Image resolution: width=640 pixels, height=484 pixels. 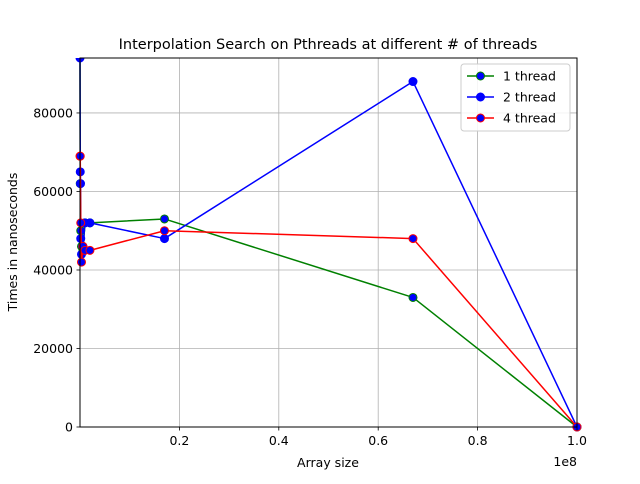 What do you see at coordinates (12, 243) in the screenshot?
I see `y-axis-label: Times in nanoseconds` at bounding box center [12, 243].